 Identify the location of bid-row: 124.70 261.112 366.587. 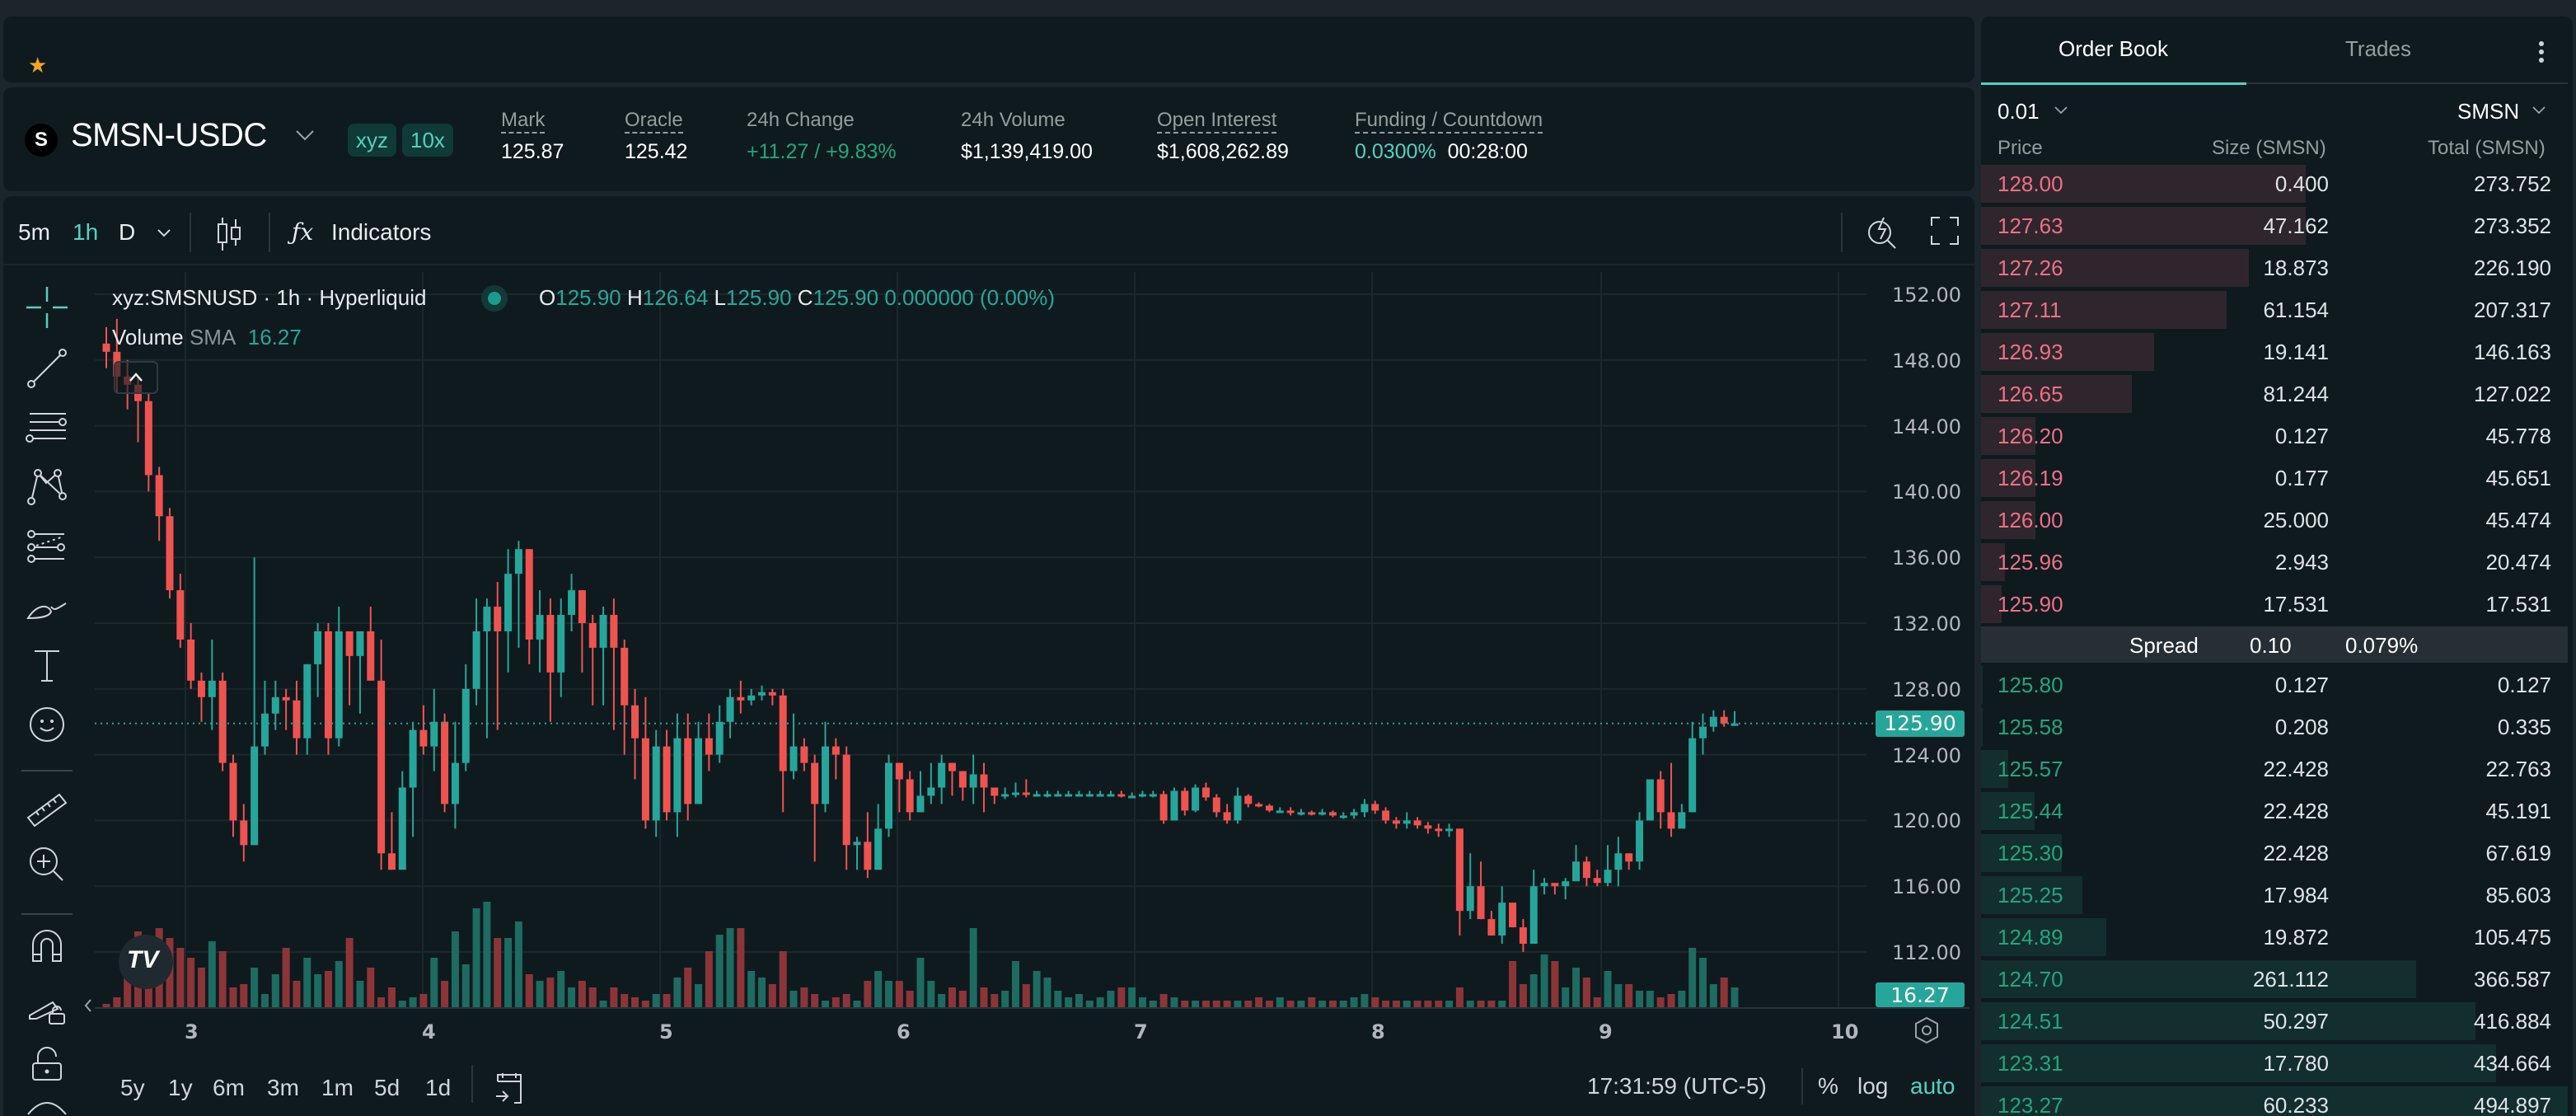
(2274, 979).